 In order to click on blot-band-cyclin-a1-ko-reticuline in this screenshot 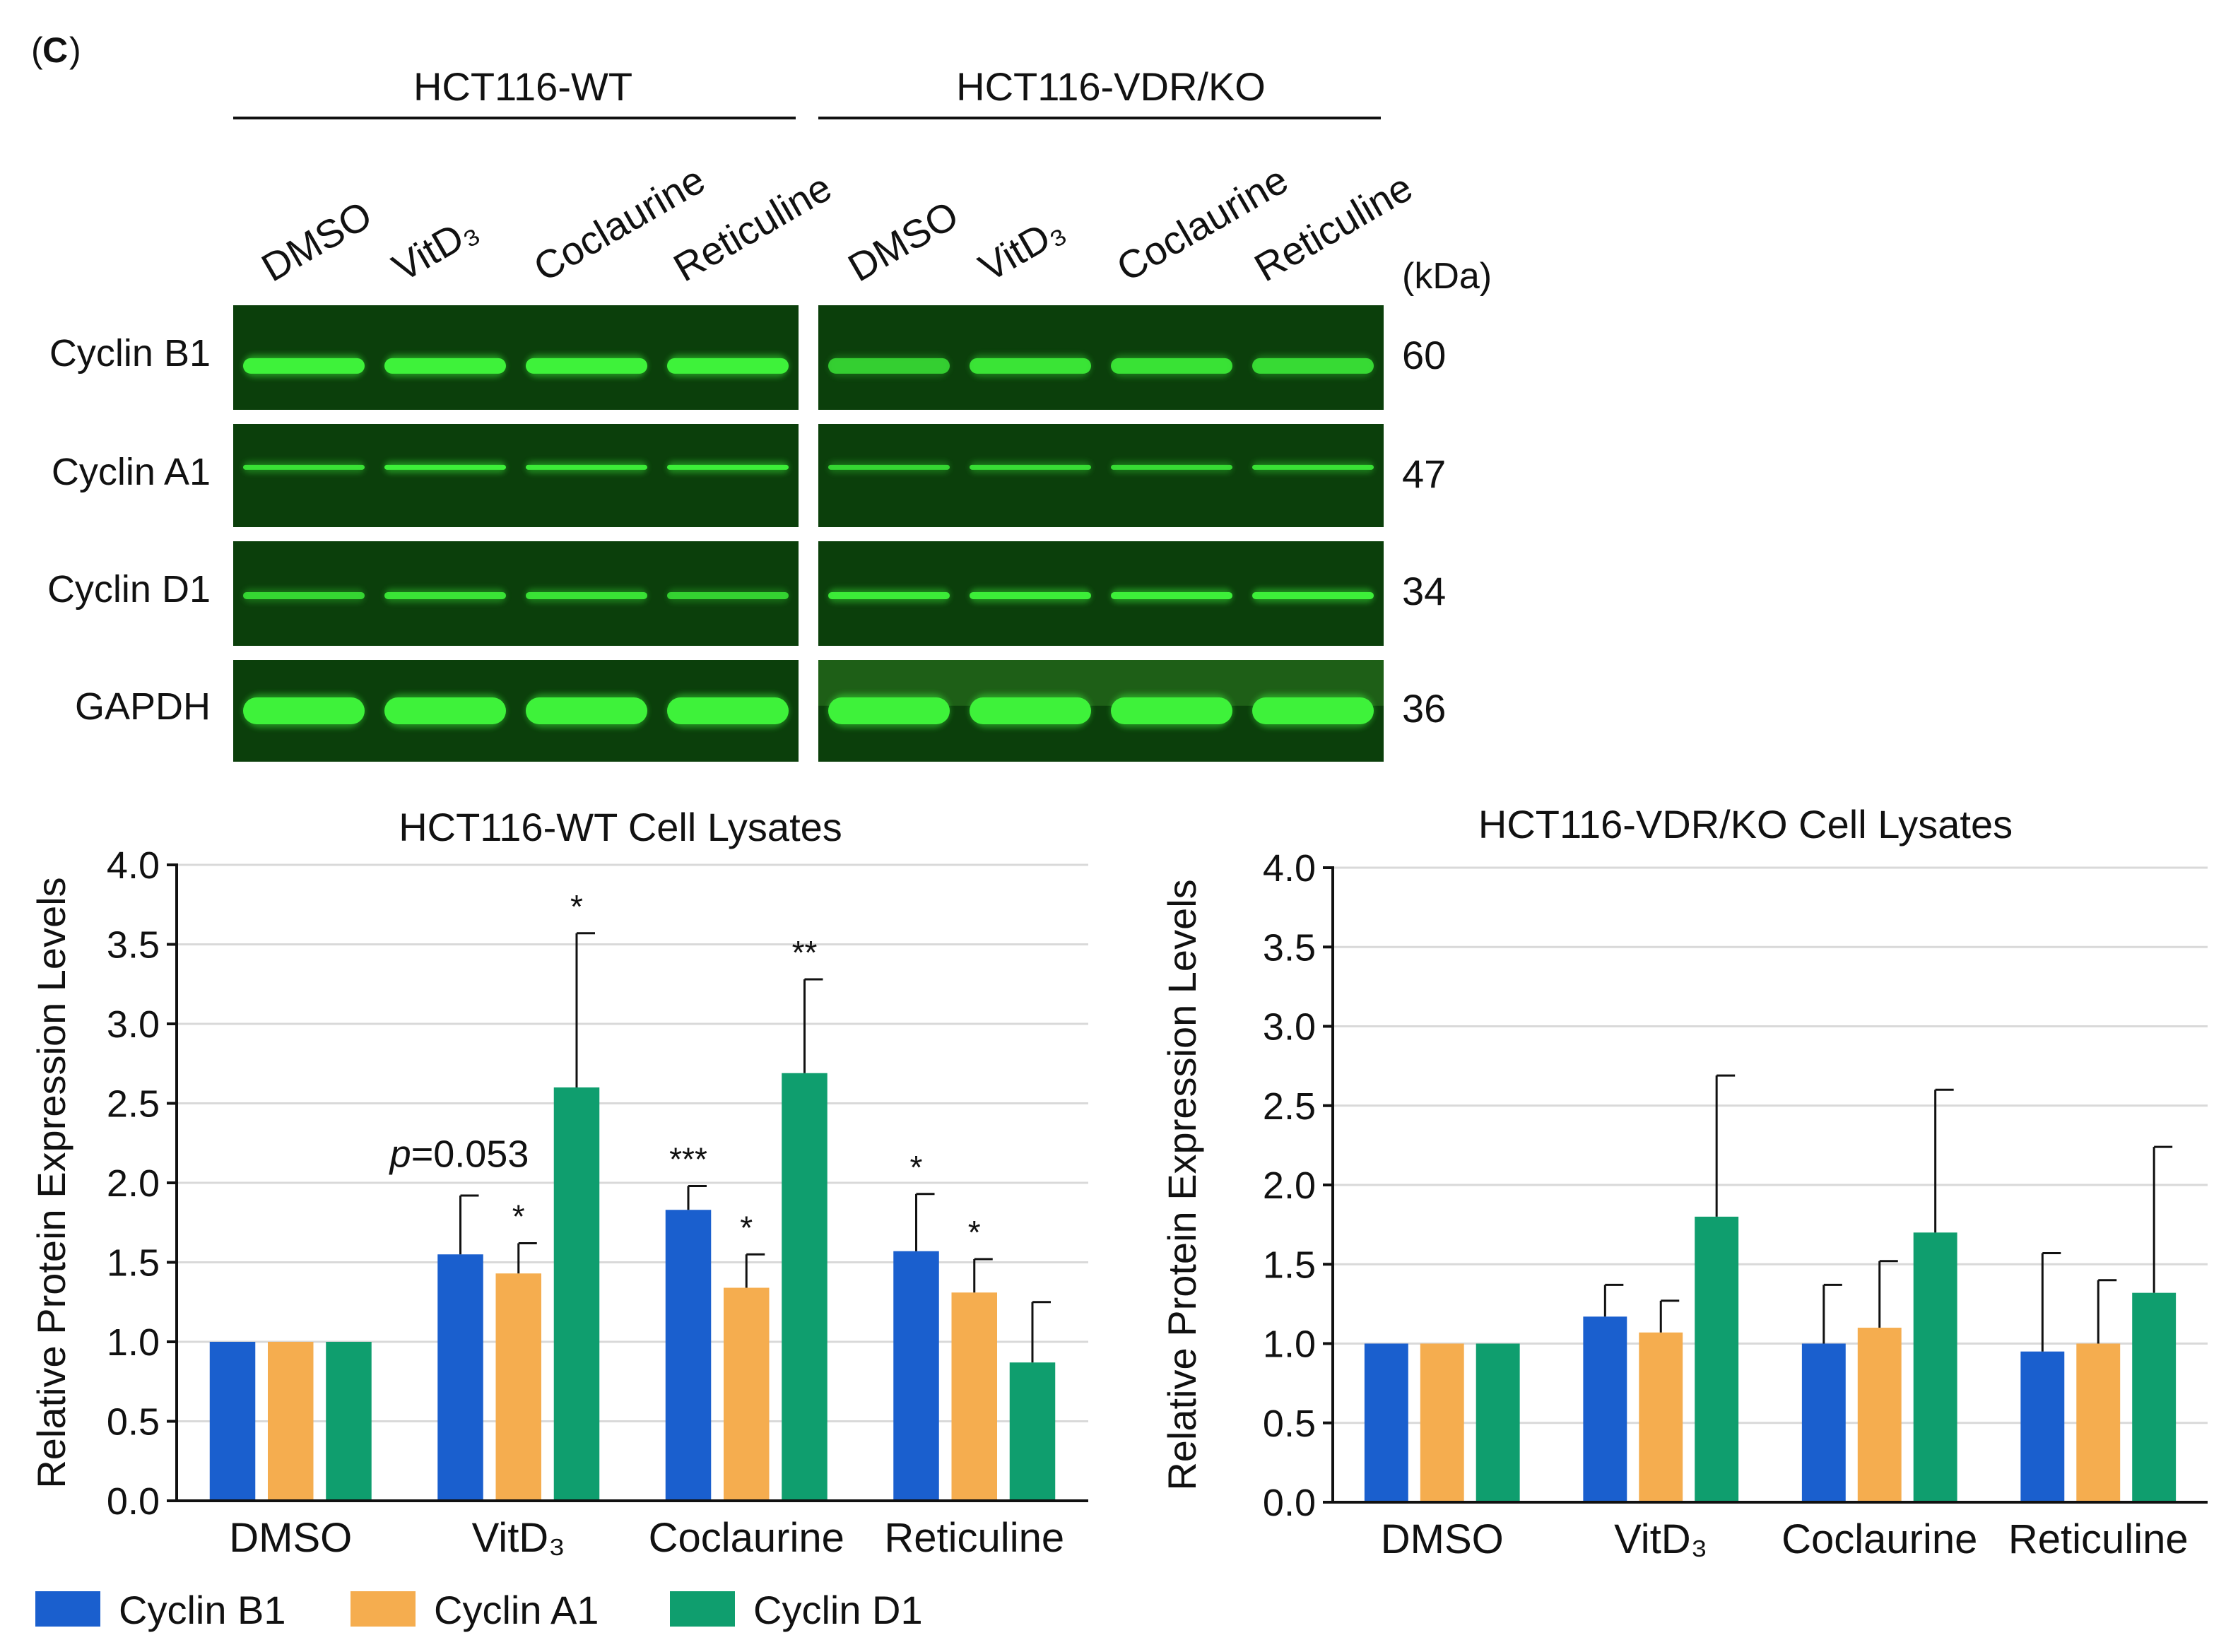, I will do `click(1313, 467)`.